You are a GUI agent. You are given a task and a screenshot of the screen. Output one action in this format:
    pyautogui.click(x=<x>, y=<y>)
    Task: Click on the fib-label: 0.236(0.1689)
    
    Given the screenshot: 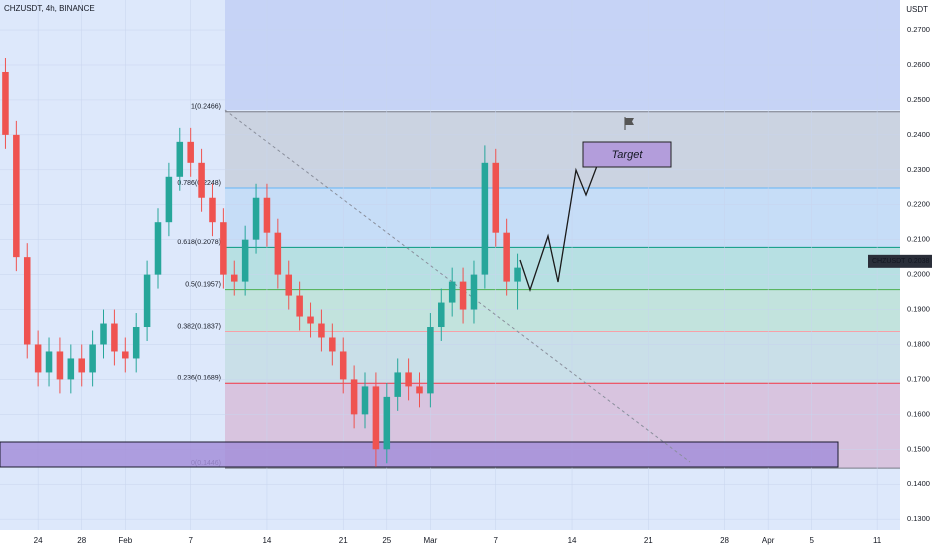 What is the action you would take?
    pyautogui.click(x=199, y=378)
    